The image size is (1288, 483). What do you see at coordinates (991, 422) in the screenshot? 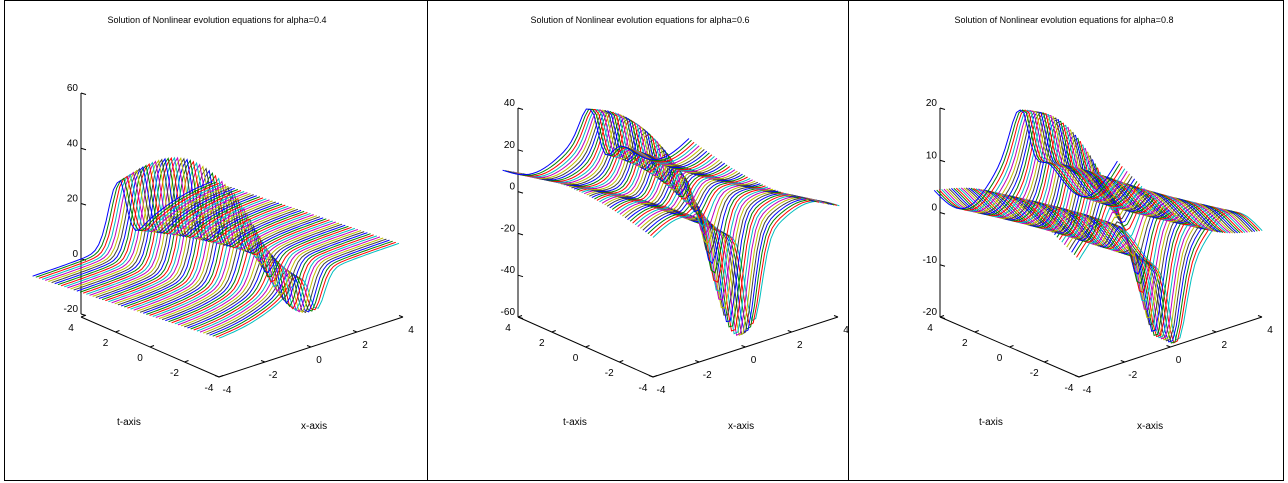
I see `t-axis-label: t-axis` at bounding box center [991, 422].